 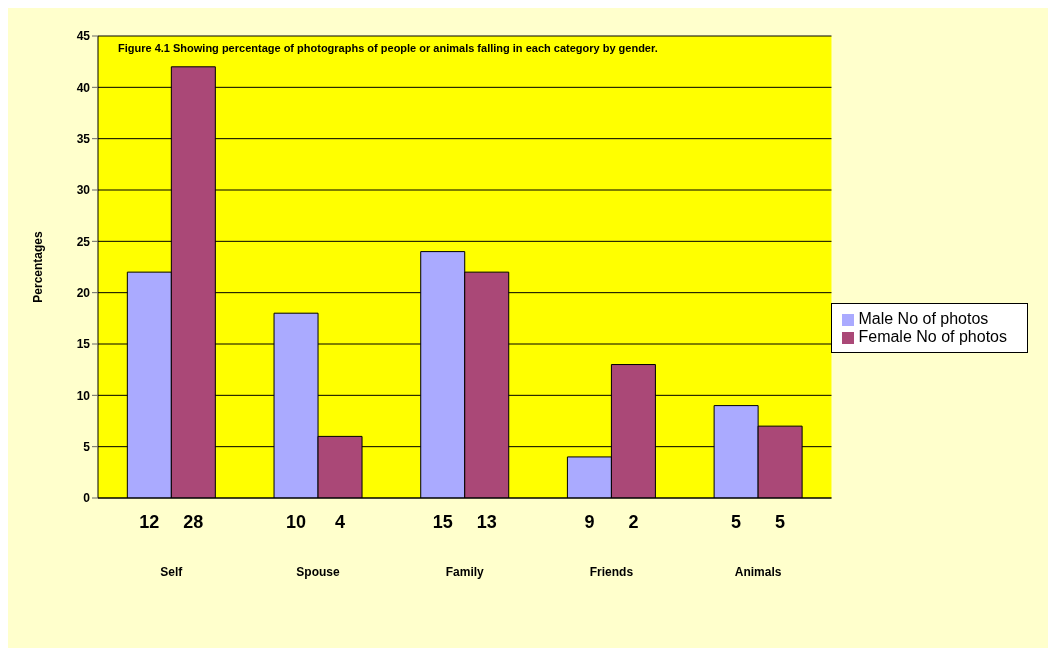 I want to click on y-tick-label: 30, so click(x=83, y=190).